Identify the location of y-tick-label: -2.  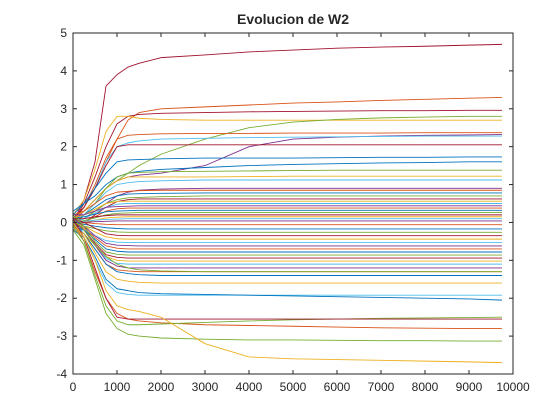
(61, 298).